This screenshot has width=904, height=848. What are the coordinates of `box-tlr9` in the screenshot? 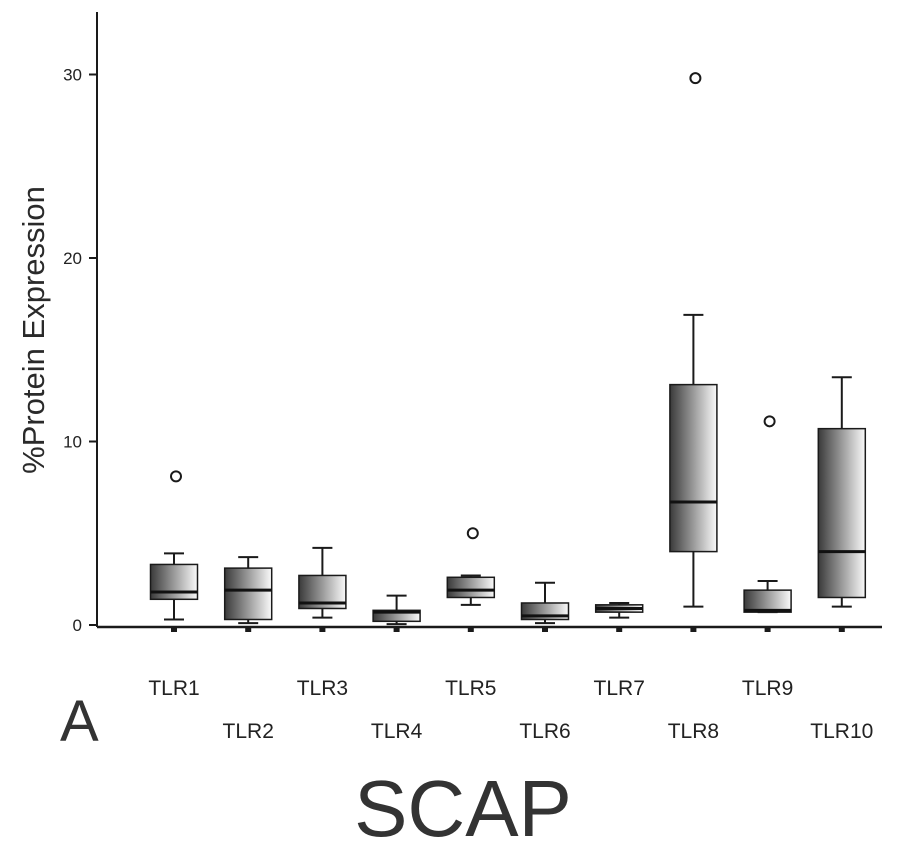 It's located at (767, 523).